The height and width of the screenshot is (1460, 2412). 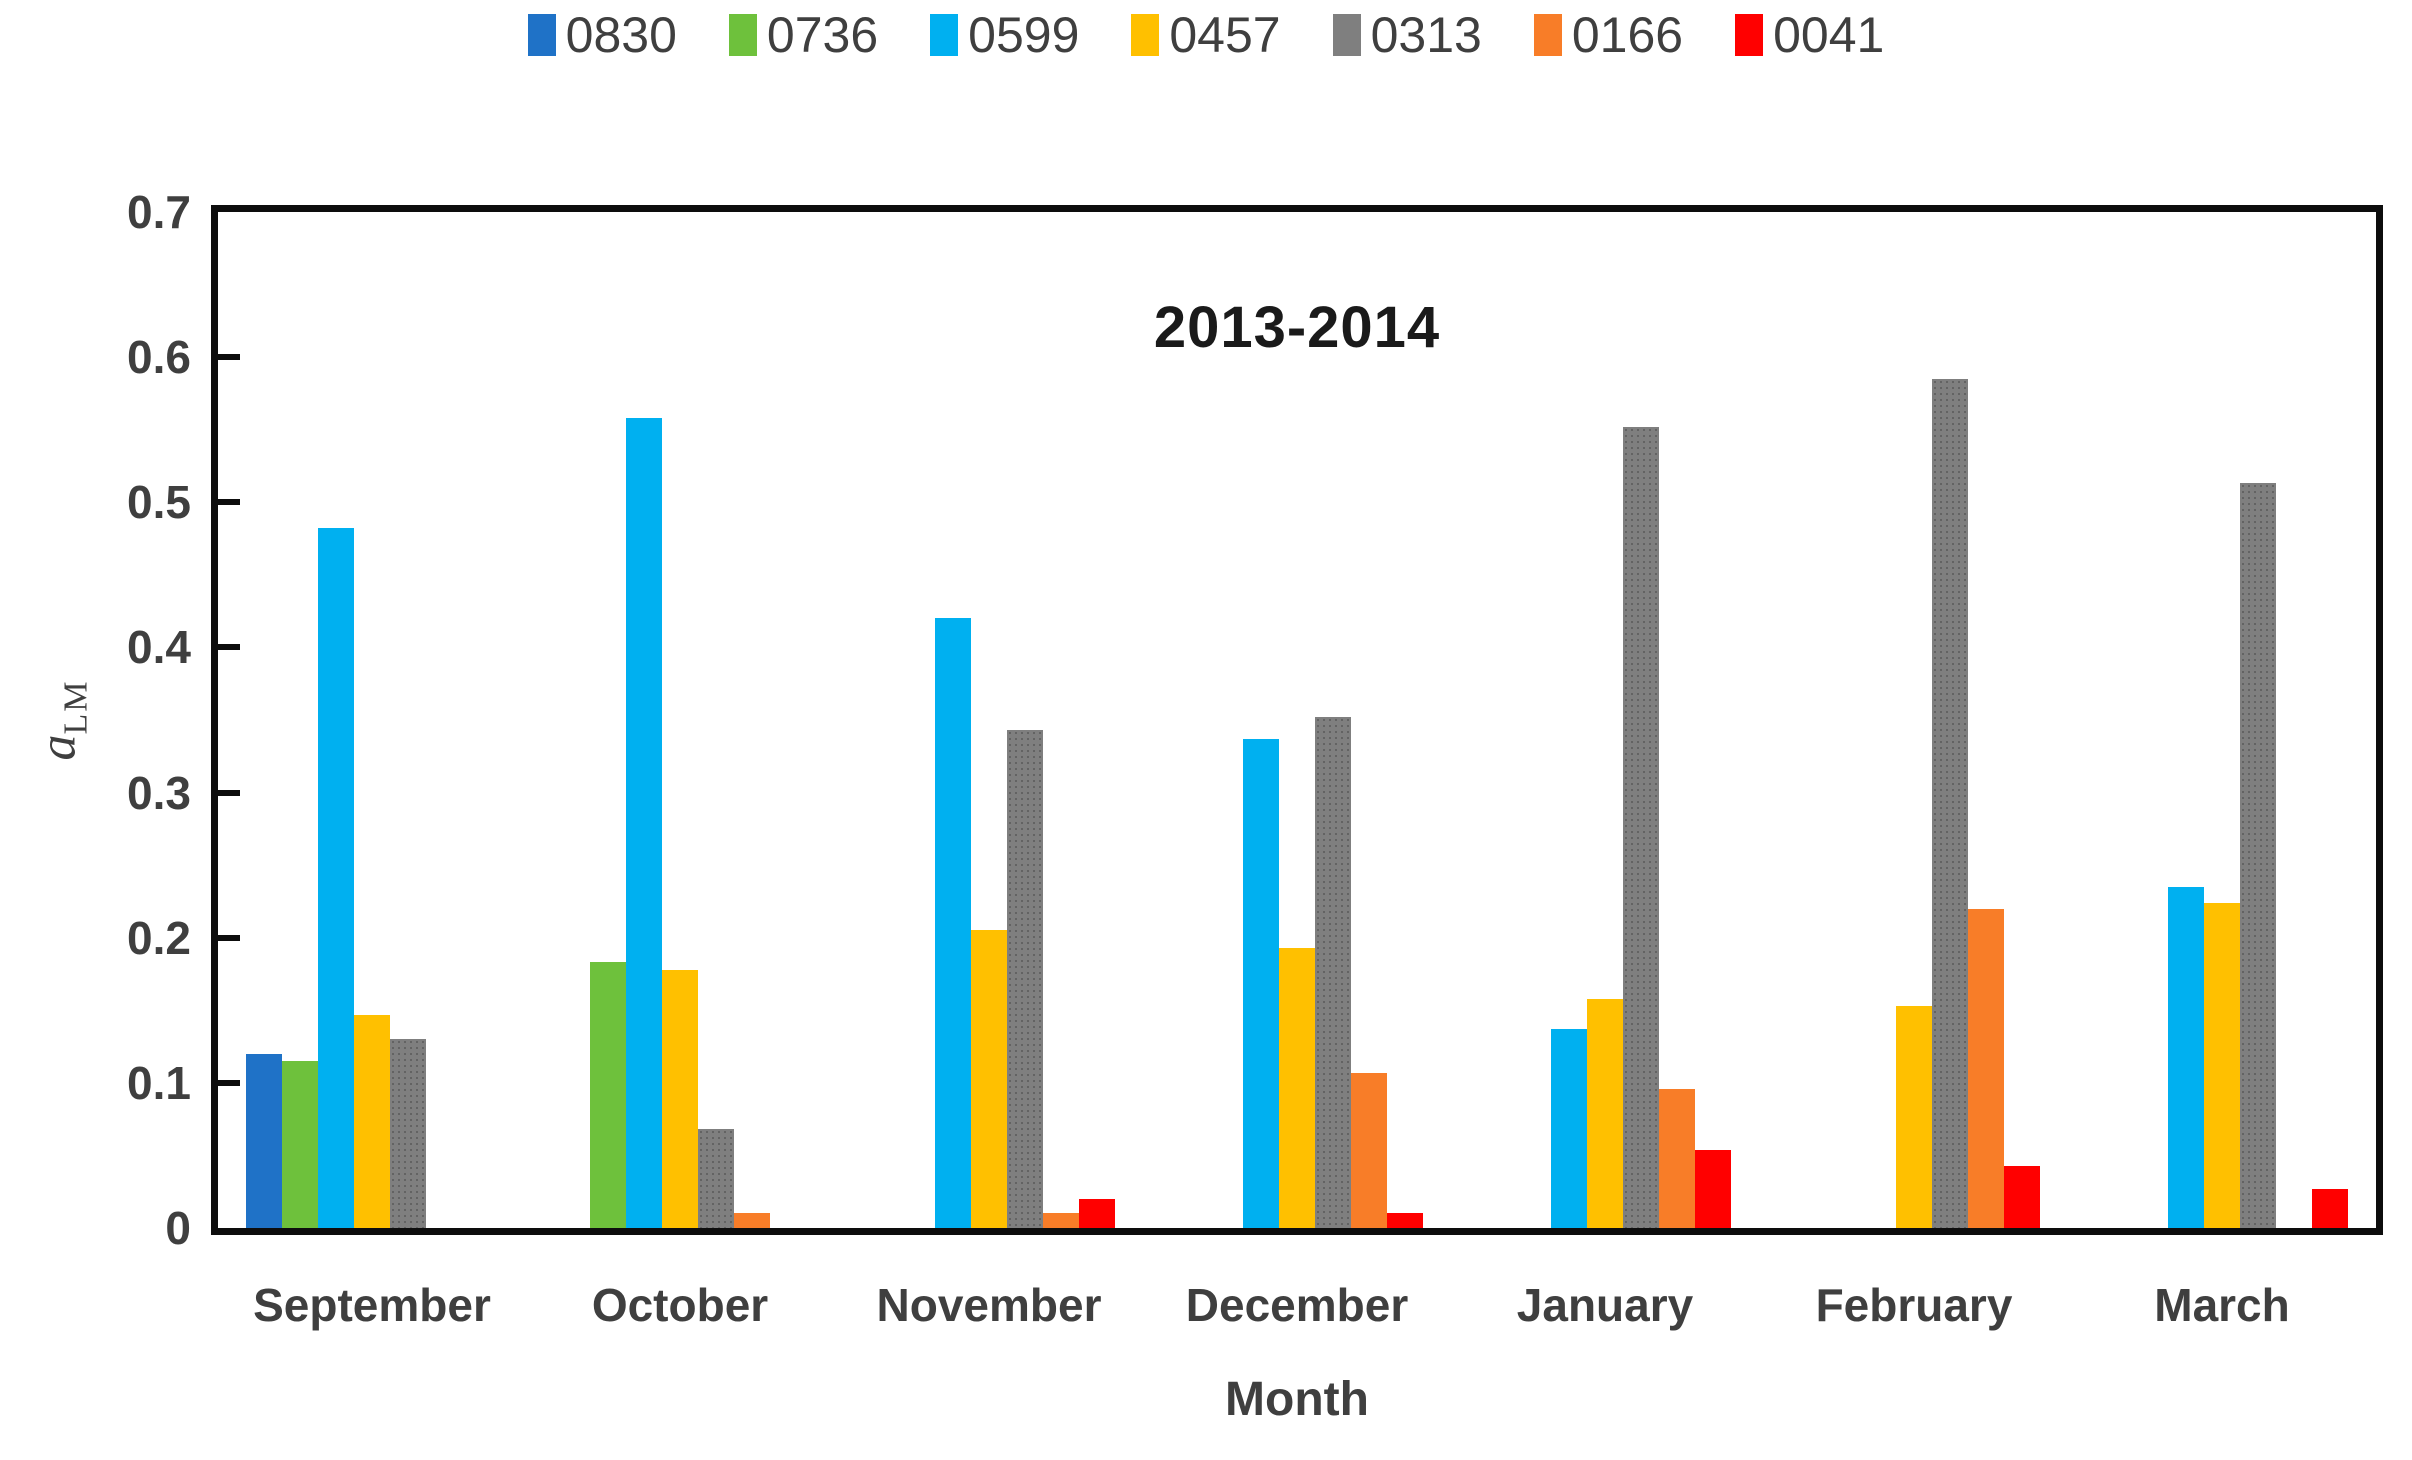 What do you see at coordinates (1569, 1128) in the screenshot?
I see `bar-0599-january` at bounding box center [1569, 1128].